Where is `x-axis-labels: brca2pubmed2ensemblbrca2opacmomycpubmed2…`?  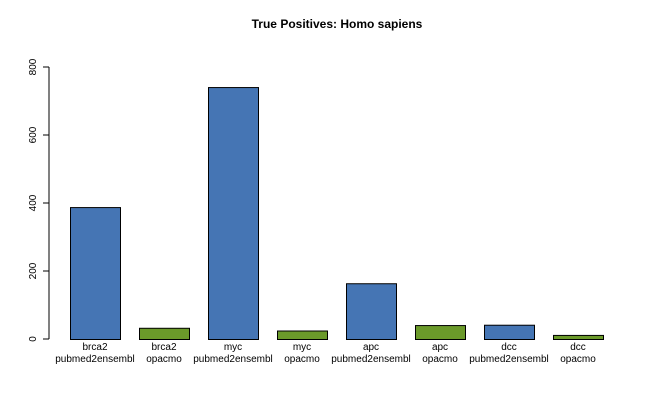
x-axis-labels: brca2pubmed2ensemblbrca2opacmomycpubmed2… is located at coordinates (325, 353).